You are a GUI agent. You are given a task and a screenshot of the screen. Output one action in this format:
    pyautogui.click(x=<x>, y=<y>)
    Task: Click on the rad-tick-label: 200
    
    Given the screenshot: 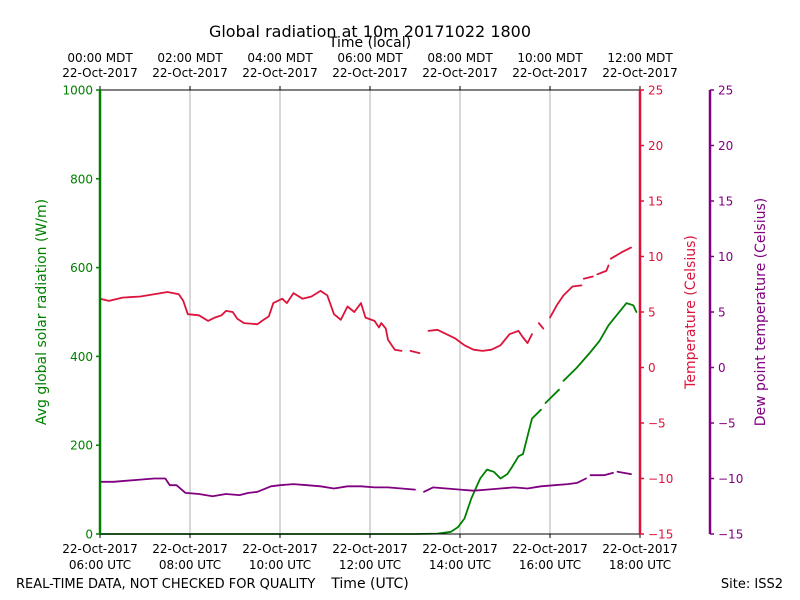 What is the action you would take?
    pyautogui.click(x=81, y=446)
    